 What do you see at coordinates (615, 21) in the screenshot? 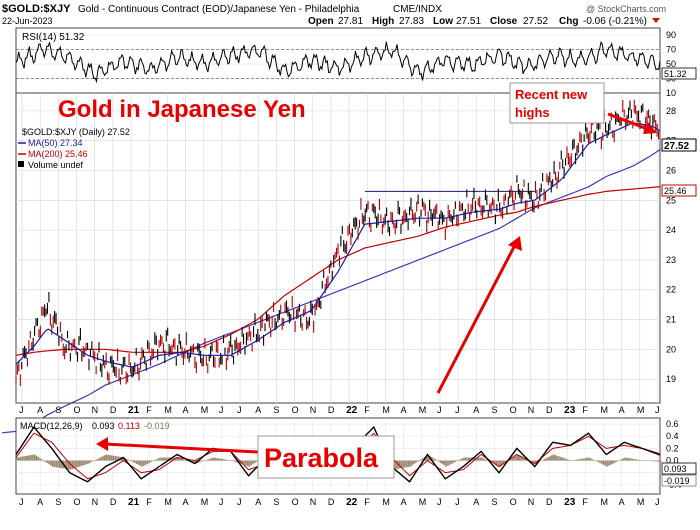
I see `chg-value: -0.06 (-0.21%)` at bounding box center [615, 21].